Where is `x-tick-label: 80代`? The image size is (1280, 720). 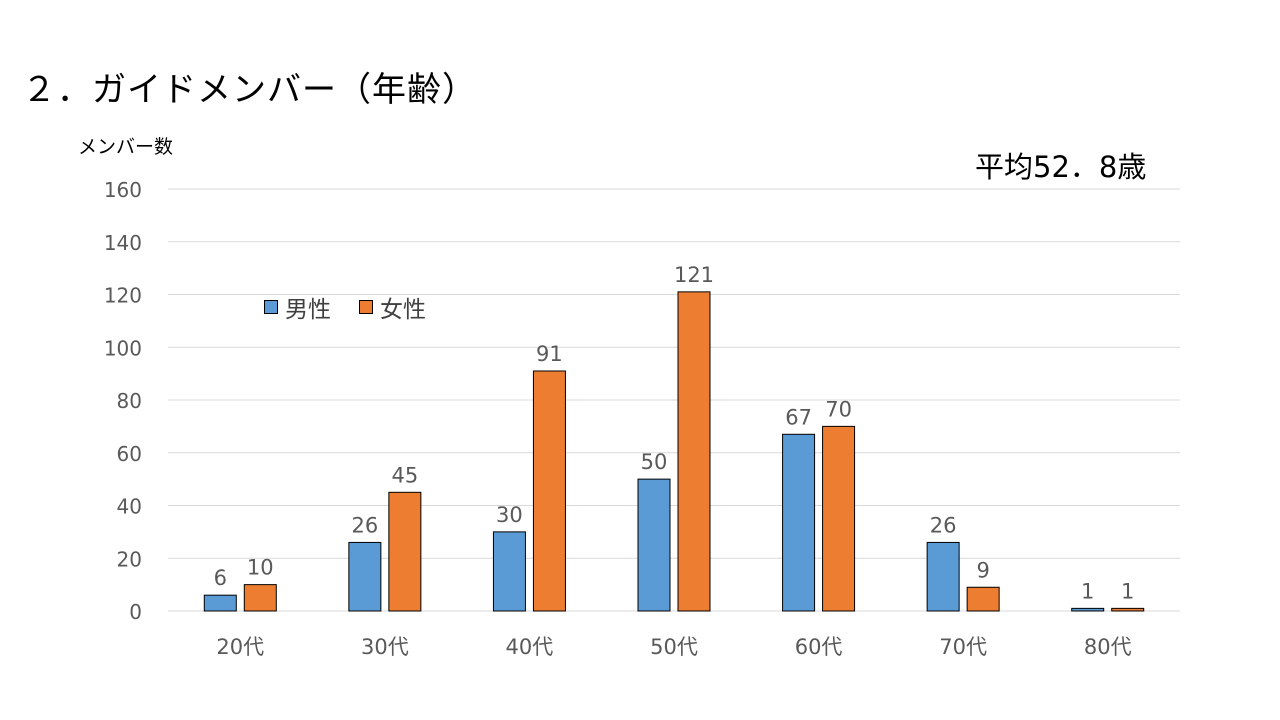
x-tick-label: 80代 is located at coordinates (1108, 647).